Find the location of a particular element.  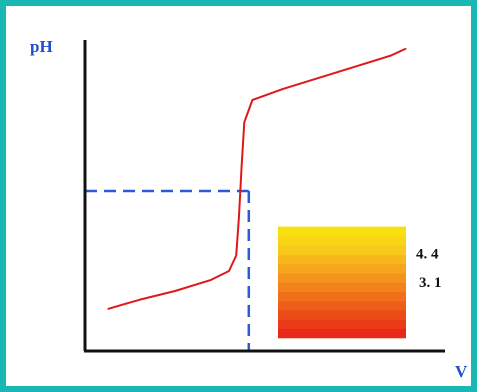

scale-label-upper: 4. 4 is located at coordinates (427, 254).